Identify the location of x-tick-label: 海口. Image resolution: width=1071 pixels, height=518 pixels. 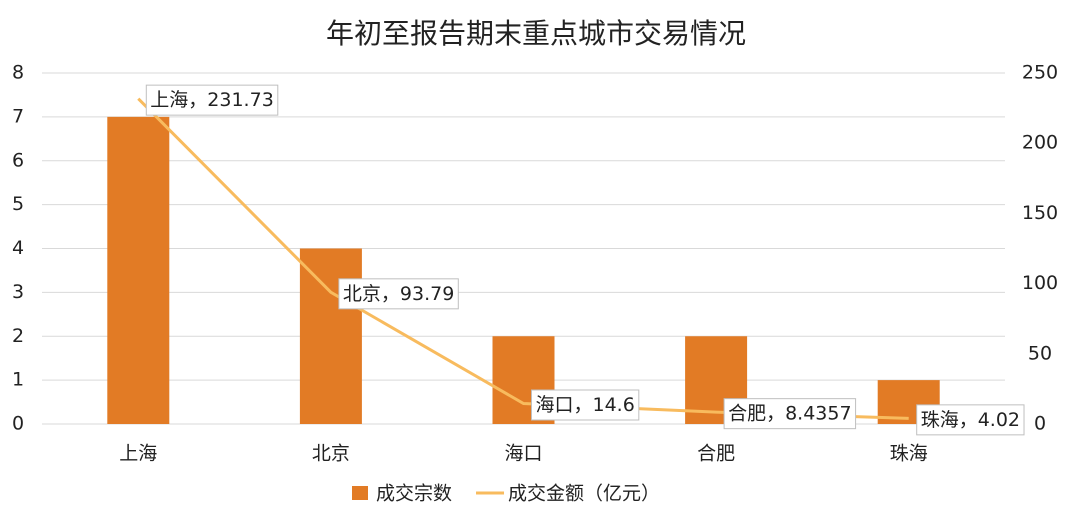
(523, 454).